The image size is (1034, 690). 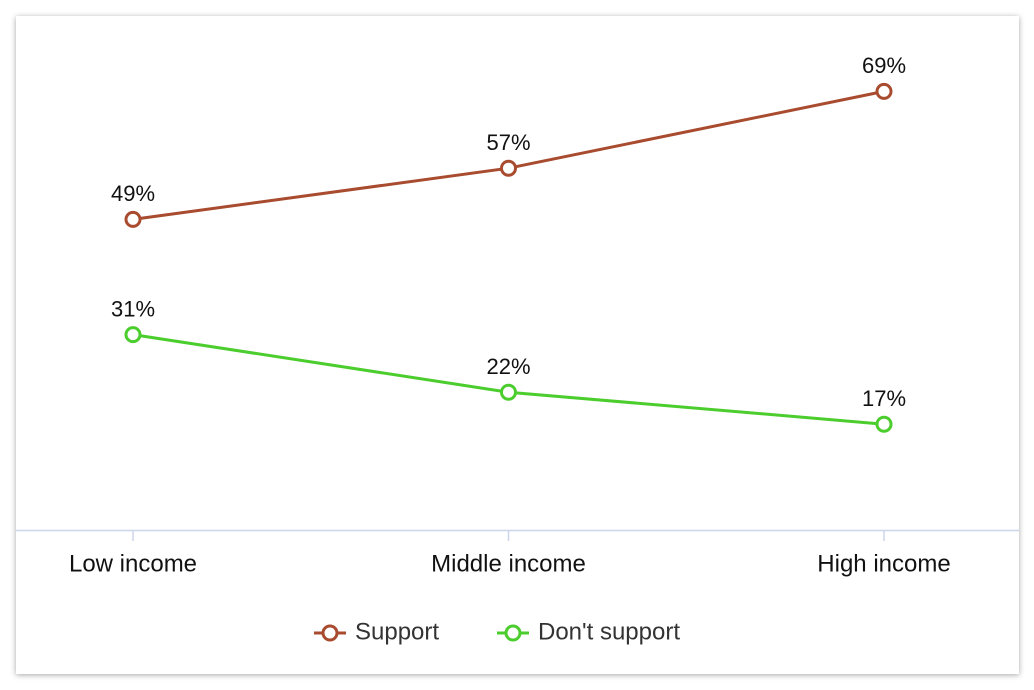 I want to click on data-label: 57%, so click(x=508, y=142).